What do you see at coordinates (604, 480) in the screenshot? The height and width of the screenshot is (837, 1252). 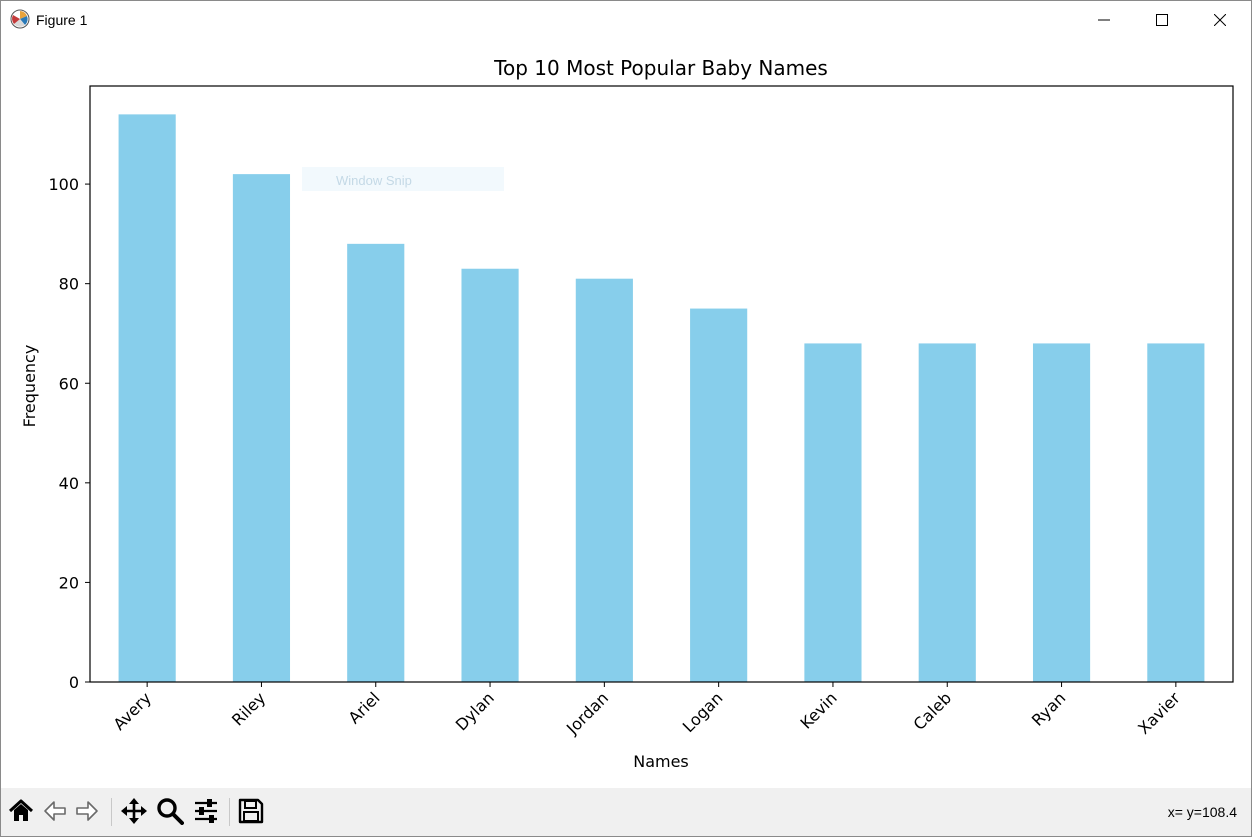 I see `bar-jordan` at bounding box center [604, 480].